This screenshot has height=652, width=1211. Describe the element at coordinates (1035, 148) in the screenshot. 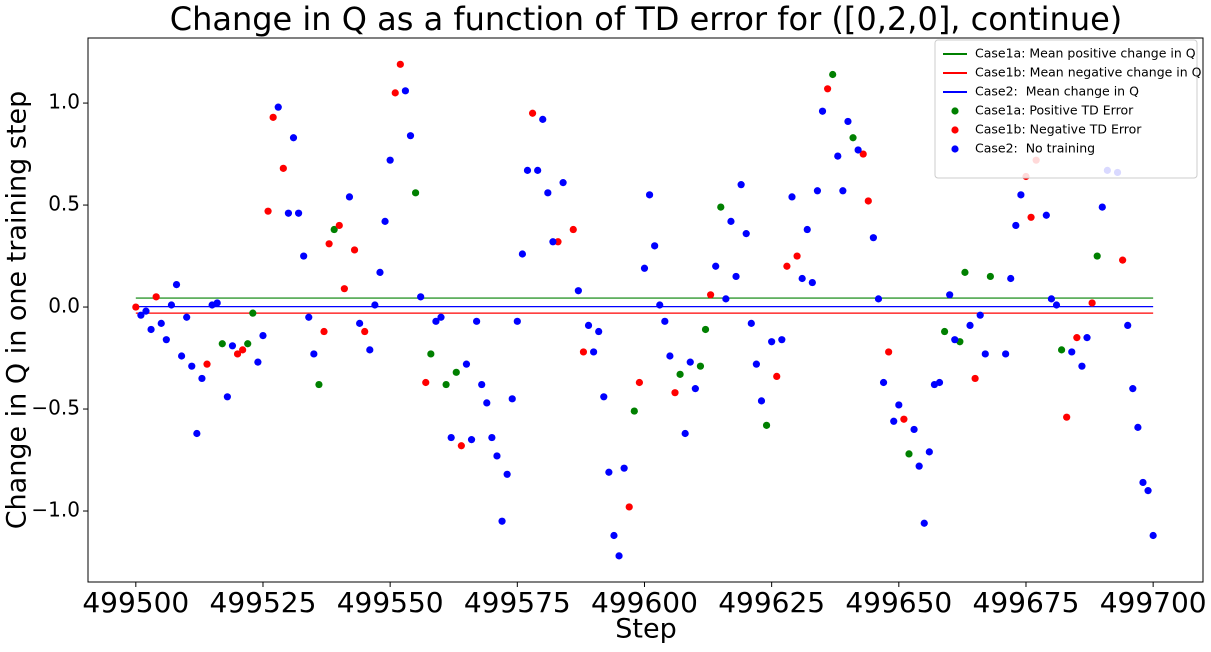

I see `legend-label: Case2: No training` at that location.